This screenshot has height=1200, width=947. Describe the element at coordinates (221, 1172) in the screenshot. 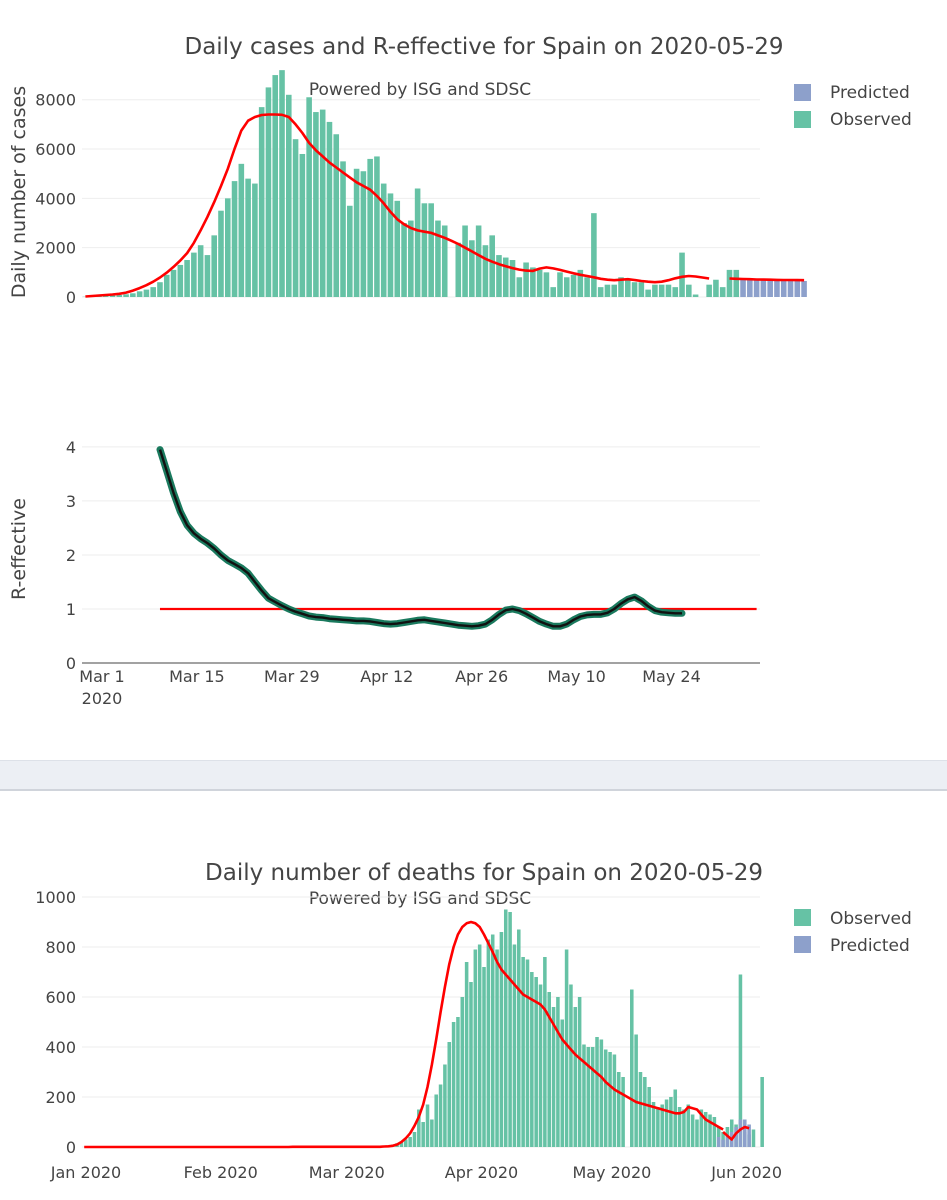

I see `deaths-x-tick: Feb 2020` at that location.